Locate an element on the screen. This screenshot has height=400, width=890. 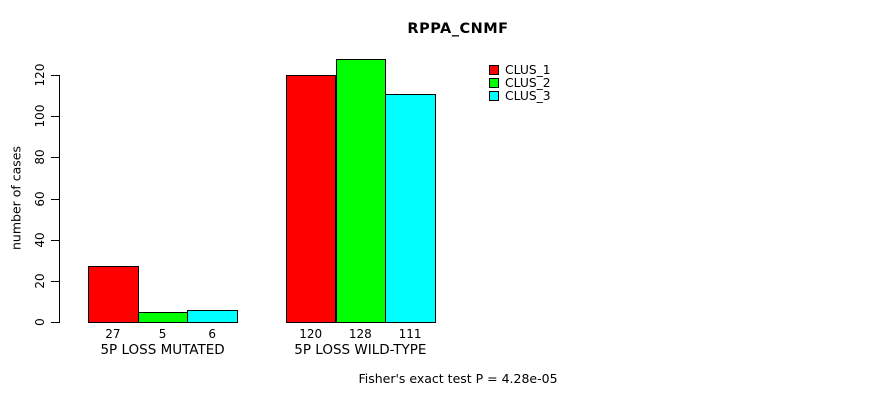
legend-item-clus_2: CLUS_2 is located at coordinates (520, 82).